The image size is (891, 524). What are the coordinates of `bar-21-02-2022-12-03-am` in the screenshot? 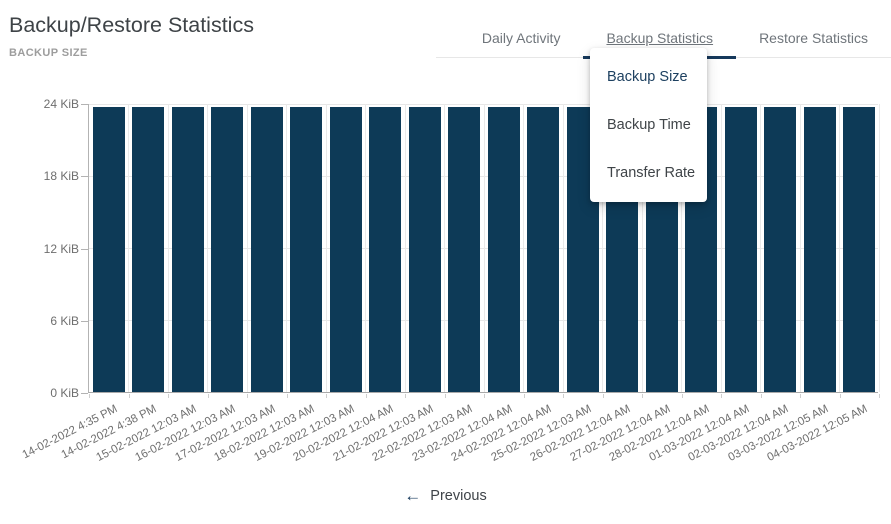 It's located at (424, 249).